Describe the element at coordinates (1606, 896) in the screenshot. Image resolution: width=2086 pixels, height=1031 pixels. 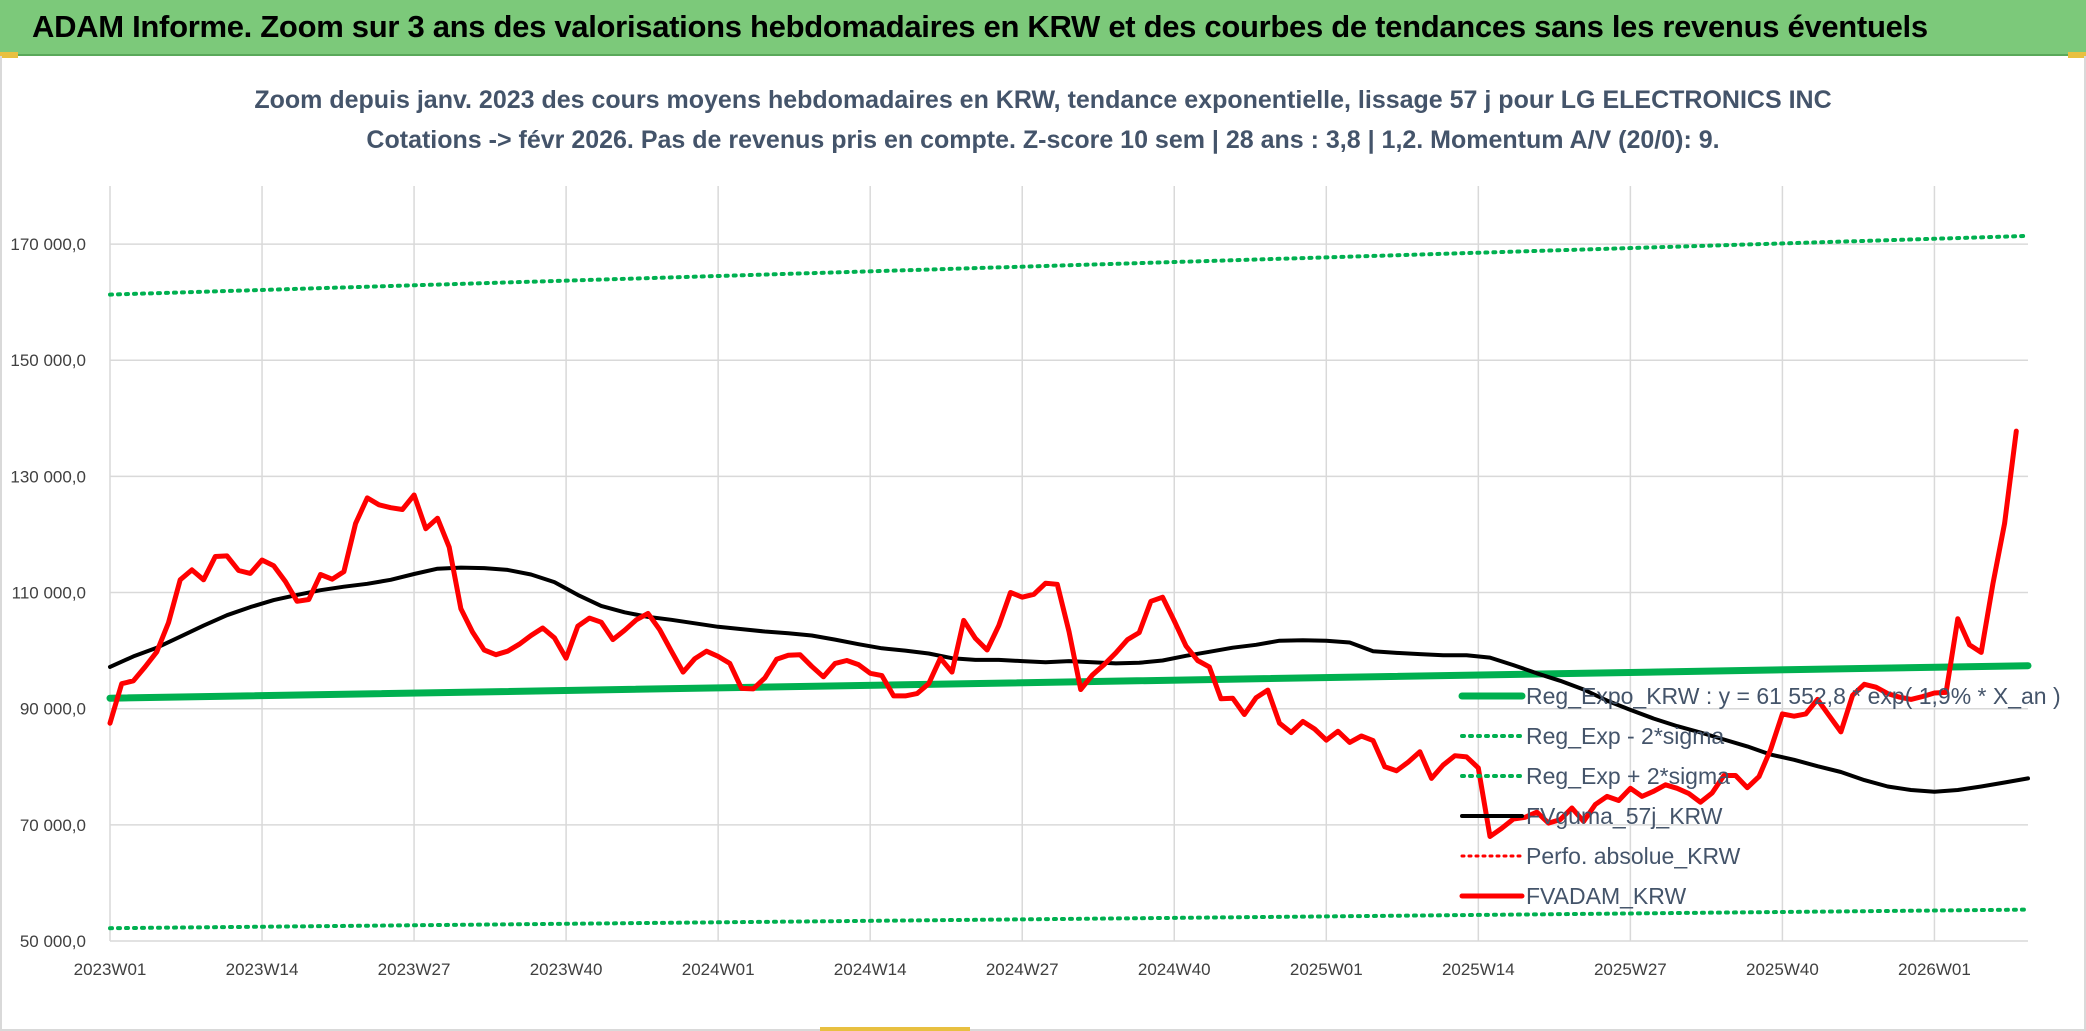
I see `legend-label: FVADAM_KRW` at that location.